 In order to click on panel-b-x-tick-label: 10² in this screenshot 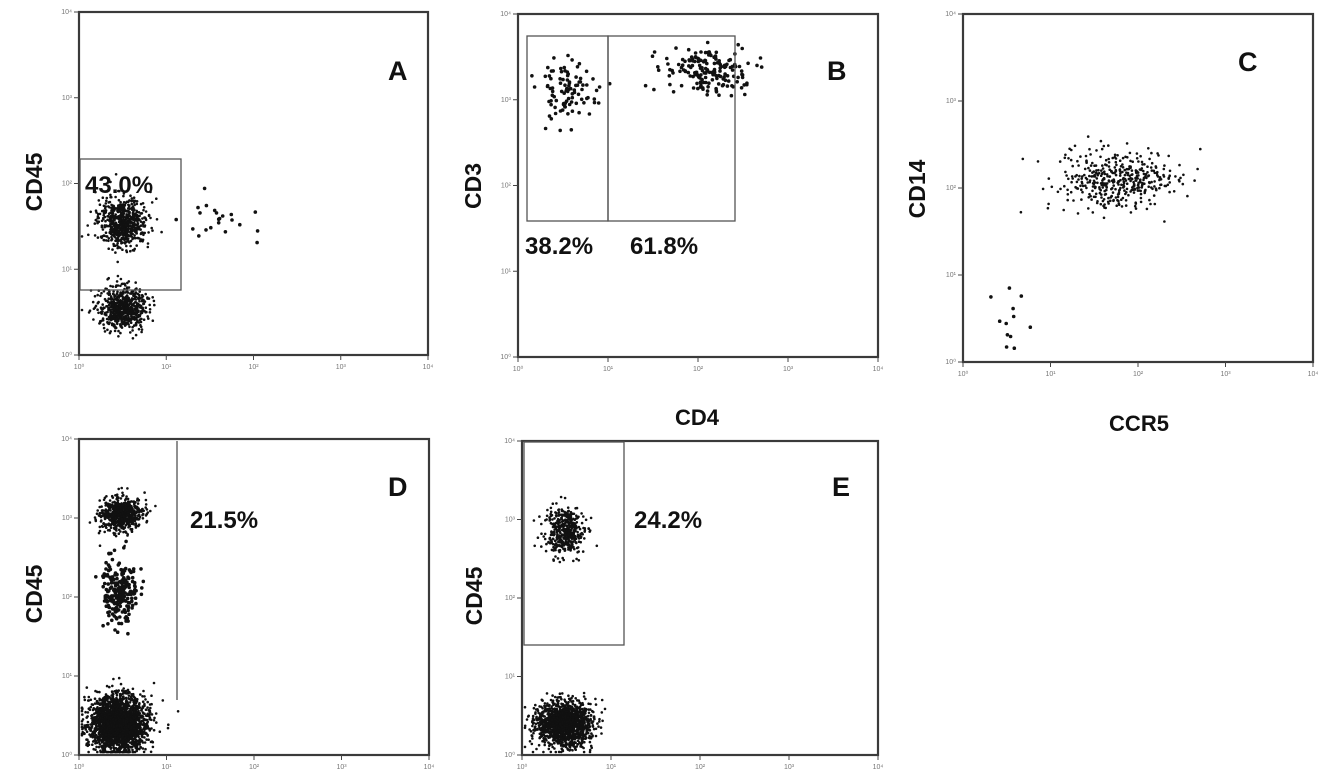, I will do `click(698, 369)`.